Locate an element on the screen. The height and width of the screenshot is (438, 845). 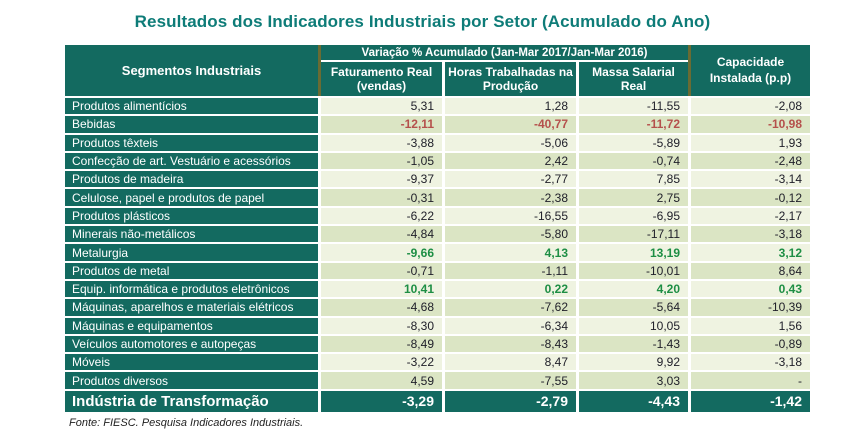
column-header-capacidade: Capacidade Instalada (p.p) is located at coordinates (750, 70).